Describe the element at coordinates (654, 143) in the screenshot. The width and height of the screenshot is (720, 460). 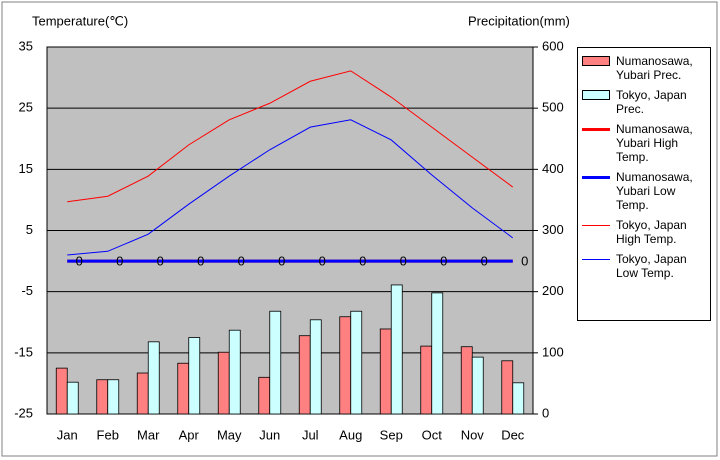
I see `legend-label: Numanosawa, Yubari High Temp.` at that location.